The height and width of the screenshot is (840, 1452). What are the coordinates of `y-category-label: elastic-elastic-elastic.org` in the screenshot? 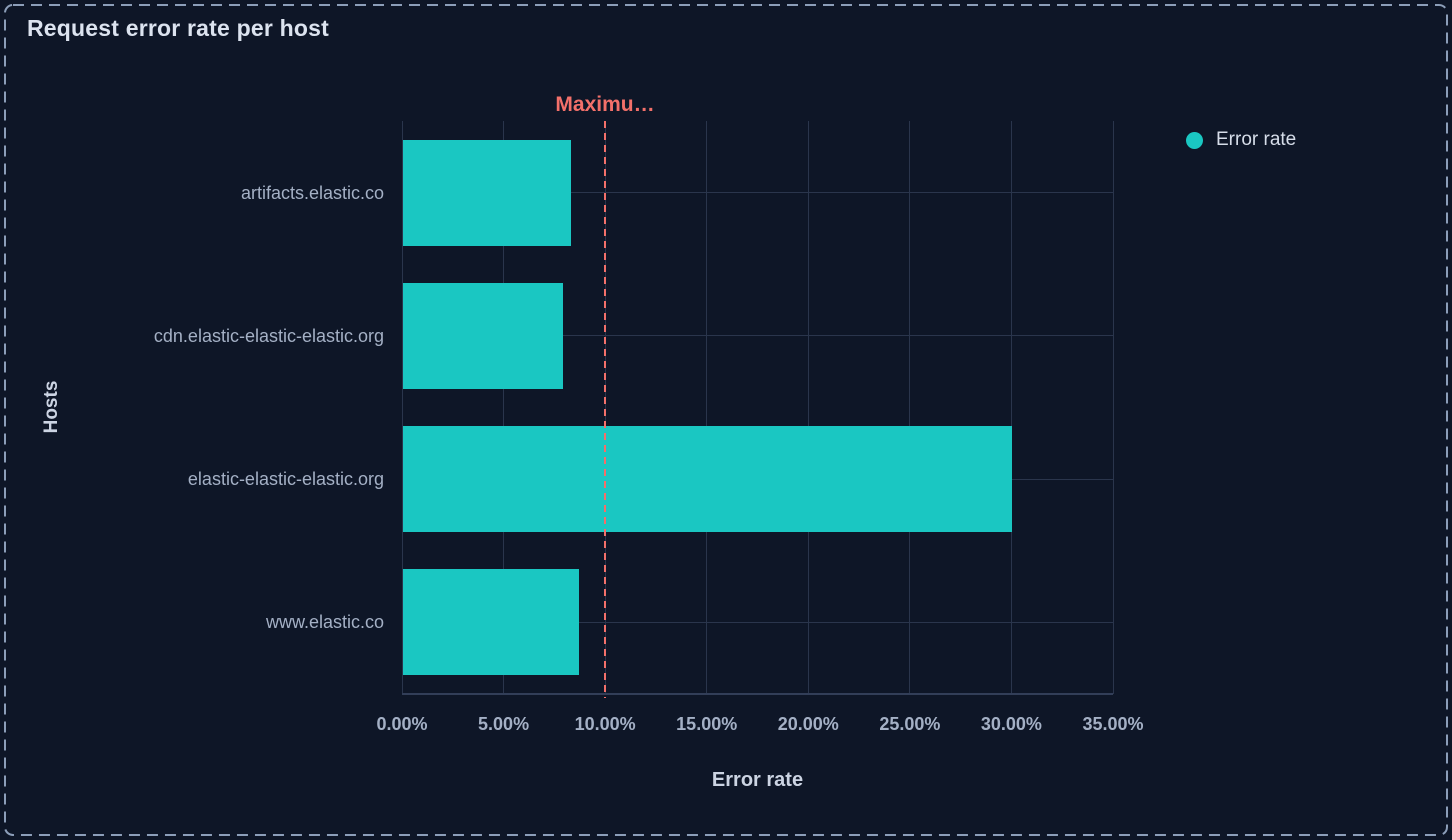 It's located at (285, 479).